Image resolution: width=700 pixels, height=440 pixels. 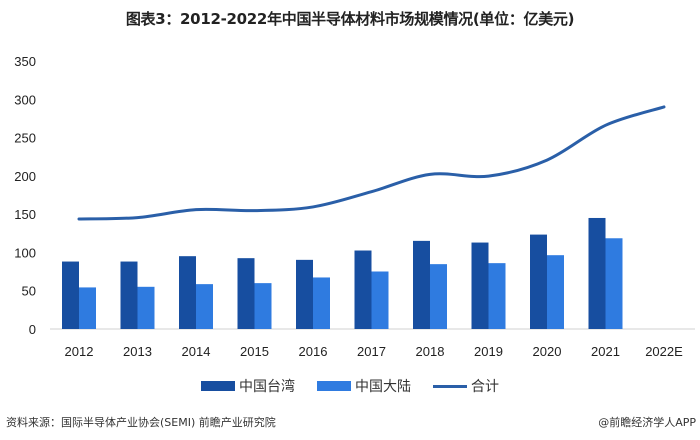 I want to click on y-tick-label: 0, so click(x=32, y=329).